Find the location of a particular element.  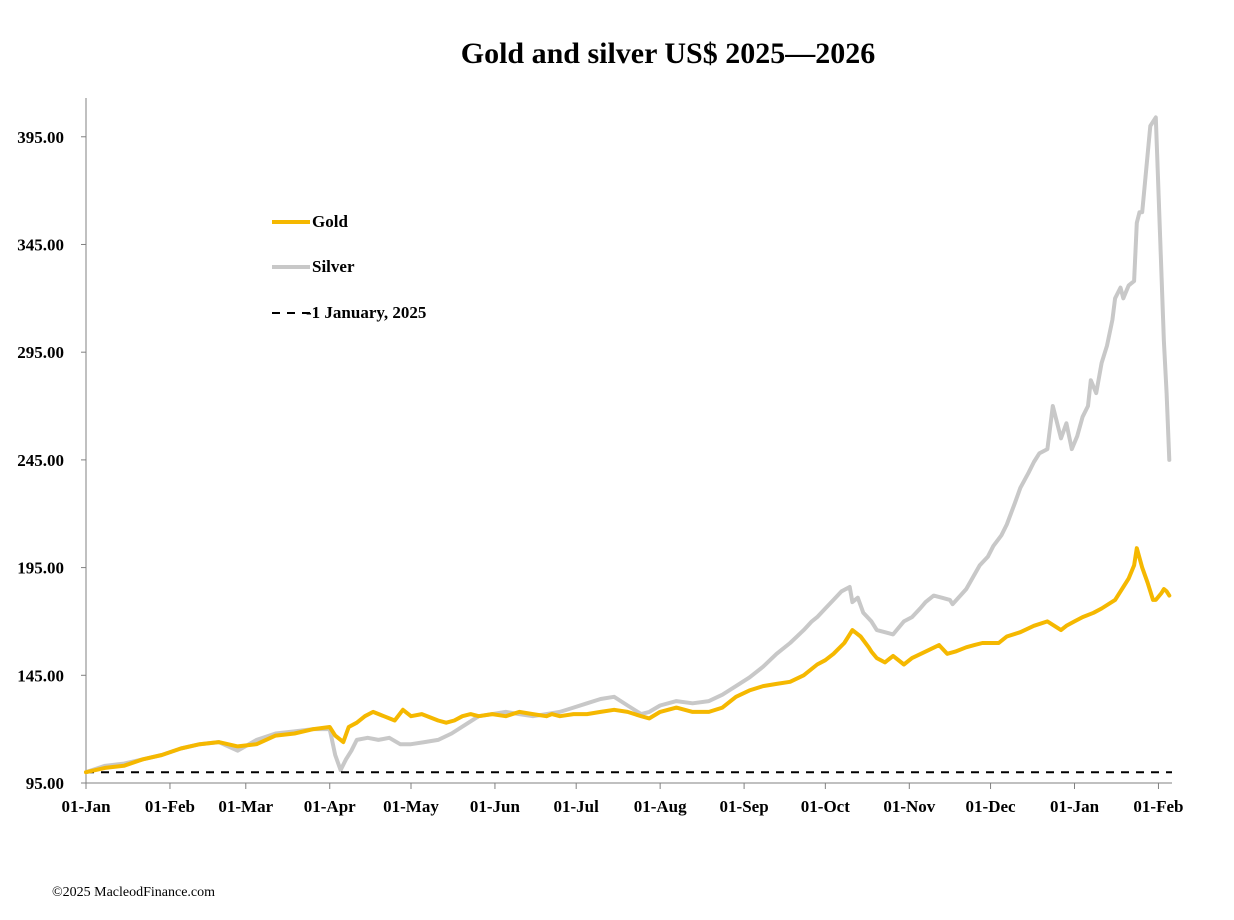

y-tick-label: 345.00 is located at coordinates (40, 244).